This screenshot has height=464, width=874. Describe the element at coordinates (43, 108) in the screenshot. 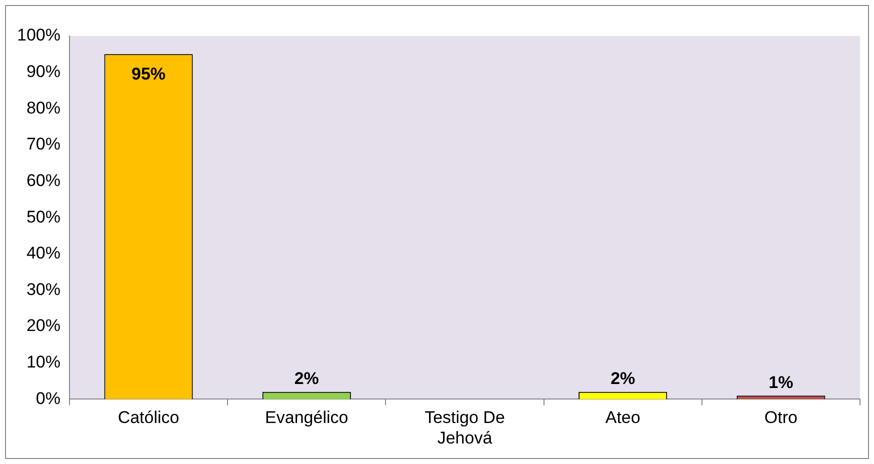

I see `y-tick-label: 80%` at that location.